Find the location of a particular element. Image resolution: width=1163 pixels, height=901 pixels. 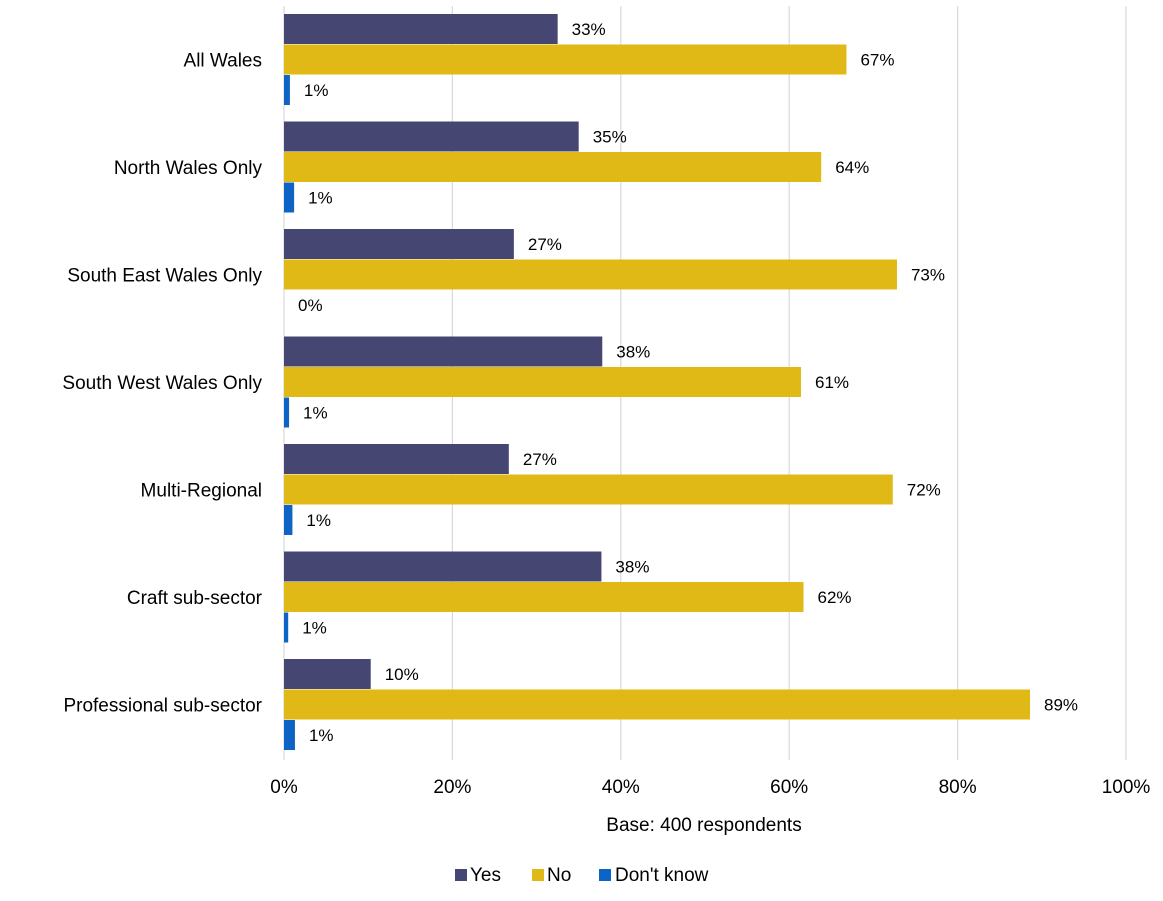

data-label-don-t-know-6: 1% is located at coordinates (321, 735).